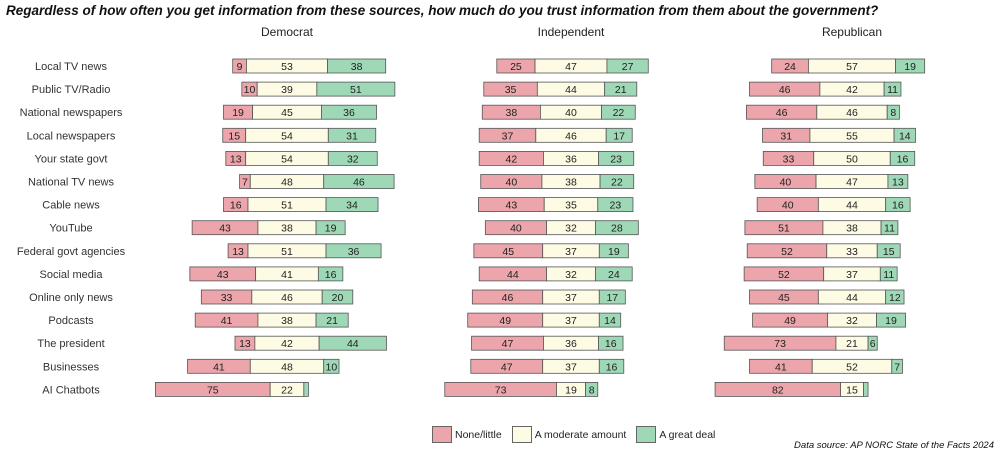 Image resolution: width=1000 pixels, height=459 pixels. Describe the element at coordinates (287, 113) in the screenshot. I see `value-label-democrat-national-newspapers-a-moderate-amount: 45` at that location.